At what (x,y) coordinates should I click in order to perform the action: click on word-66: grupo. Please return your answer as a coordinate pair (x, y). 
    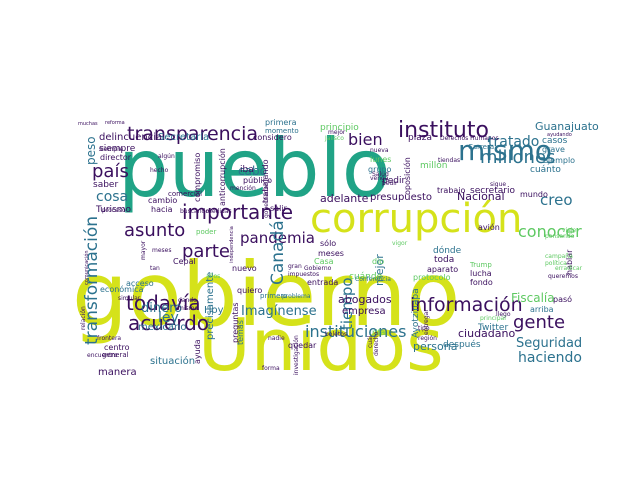
    Looking at the image, I should click on (380, 169).